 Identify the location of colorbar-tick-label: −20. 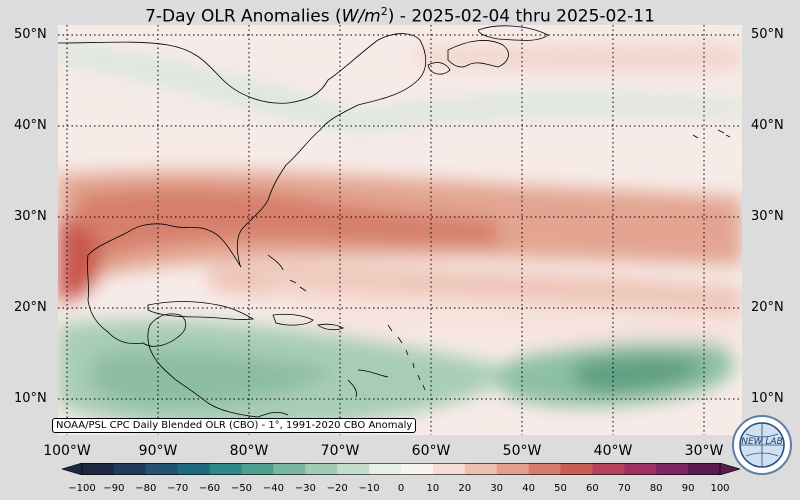
(337, 488).